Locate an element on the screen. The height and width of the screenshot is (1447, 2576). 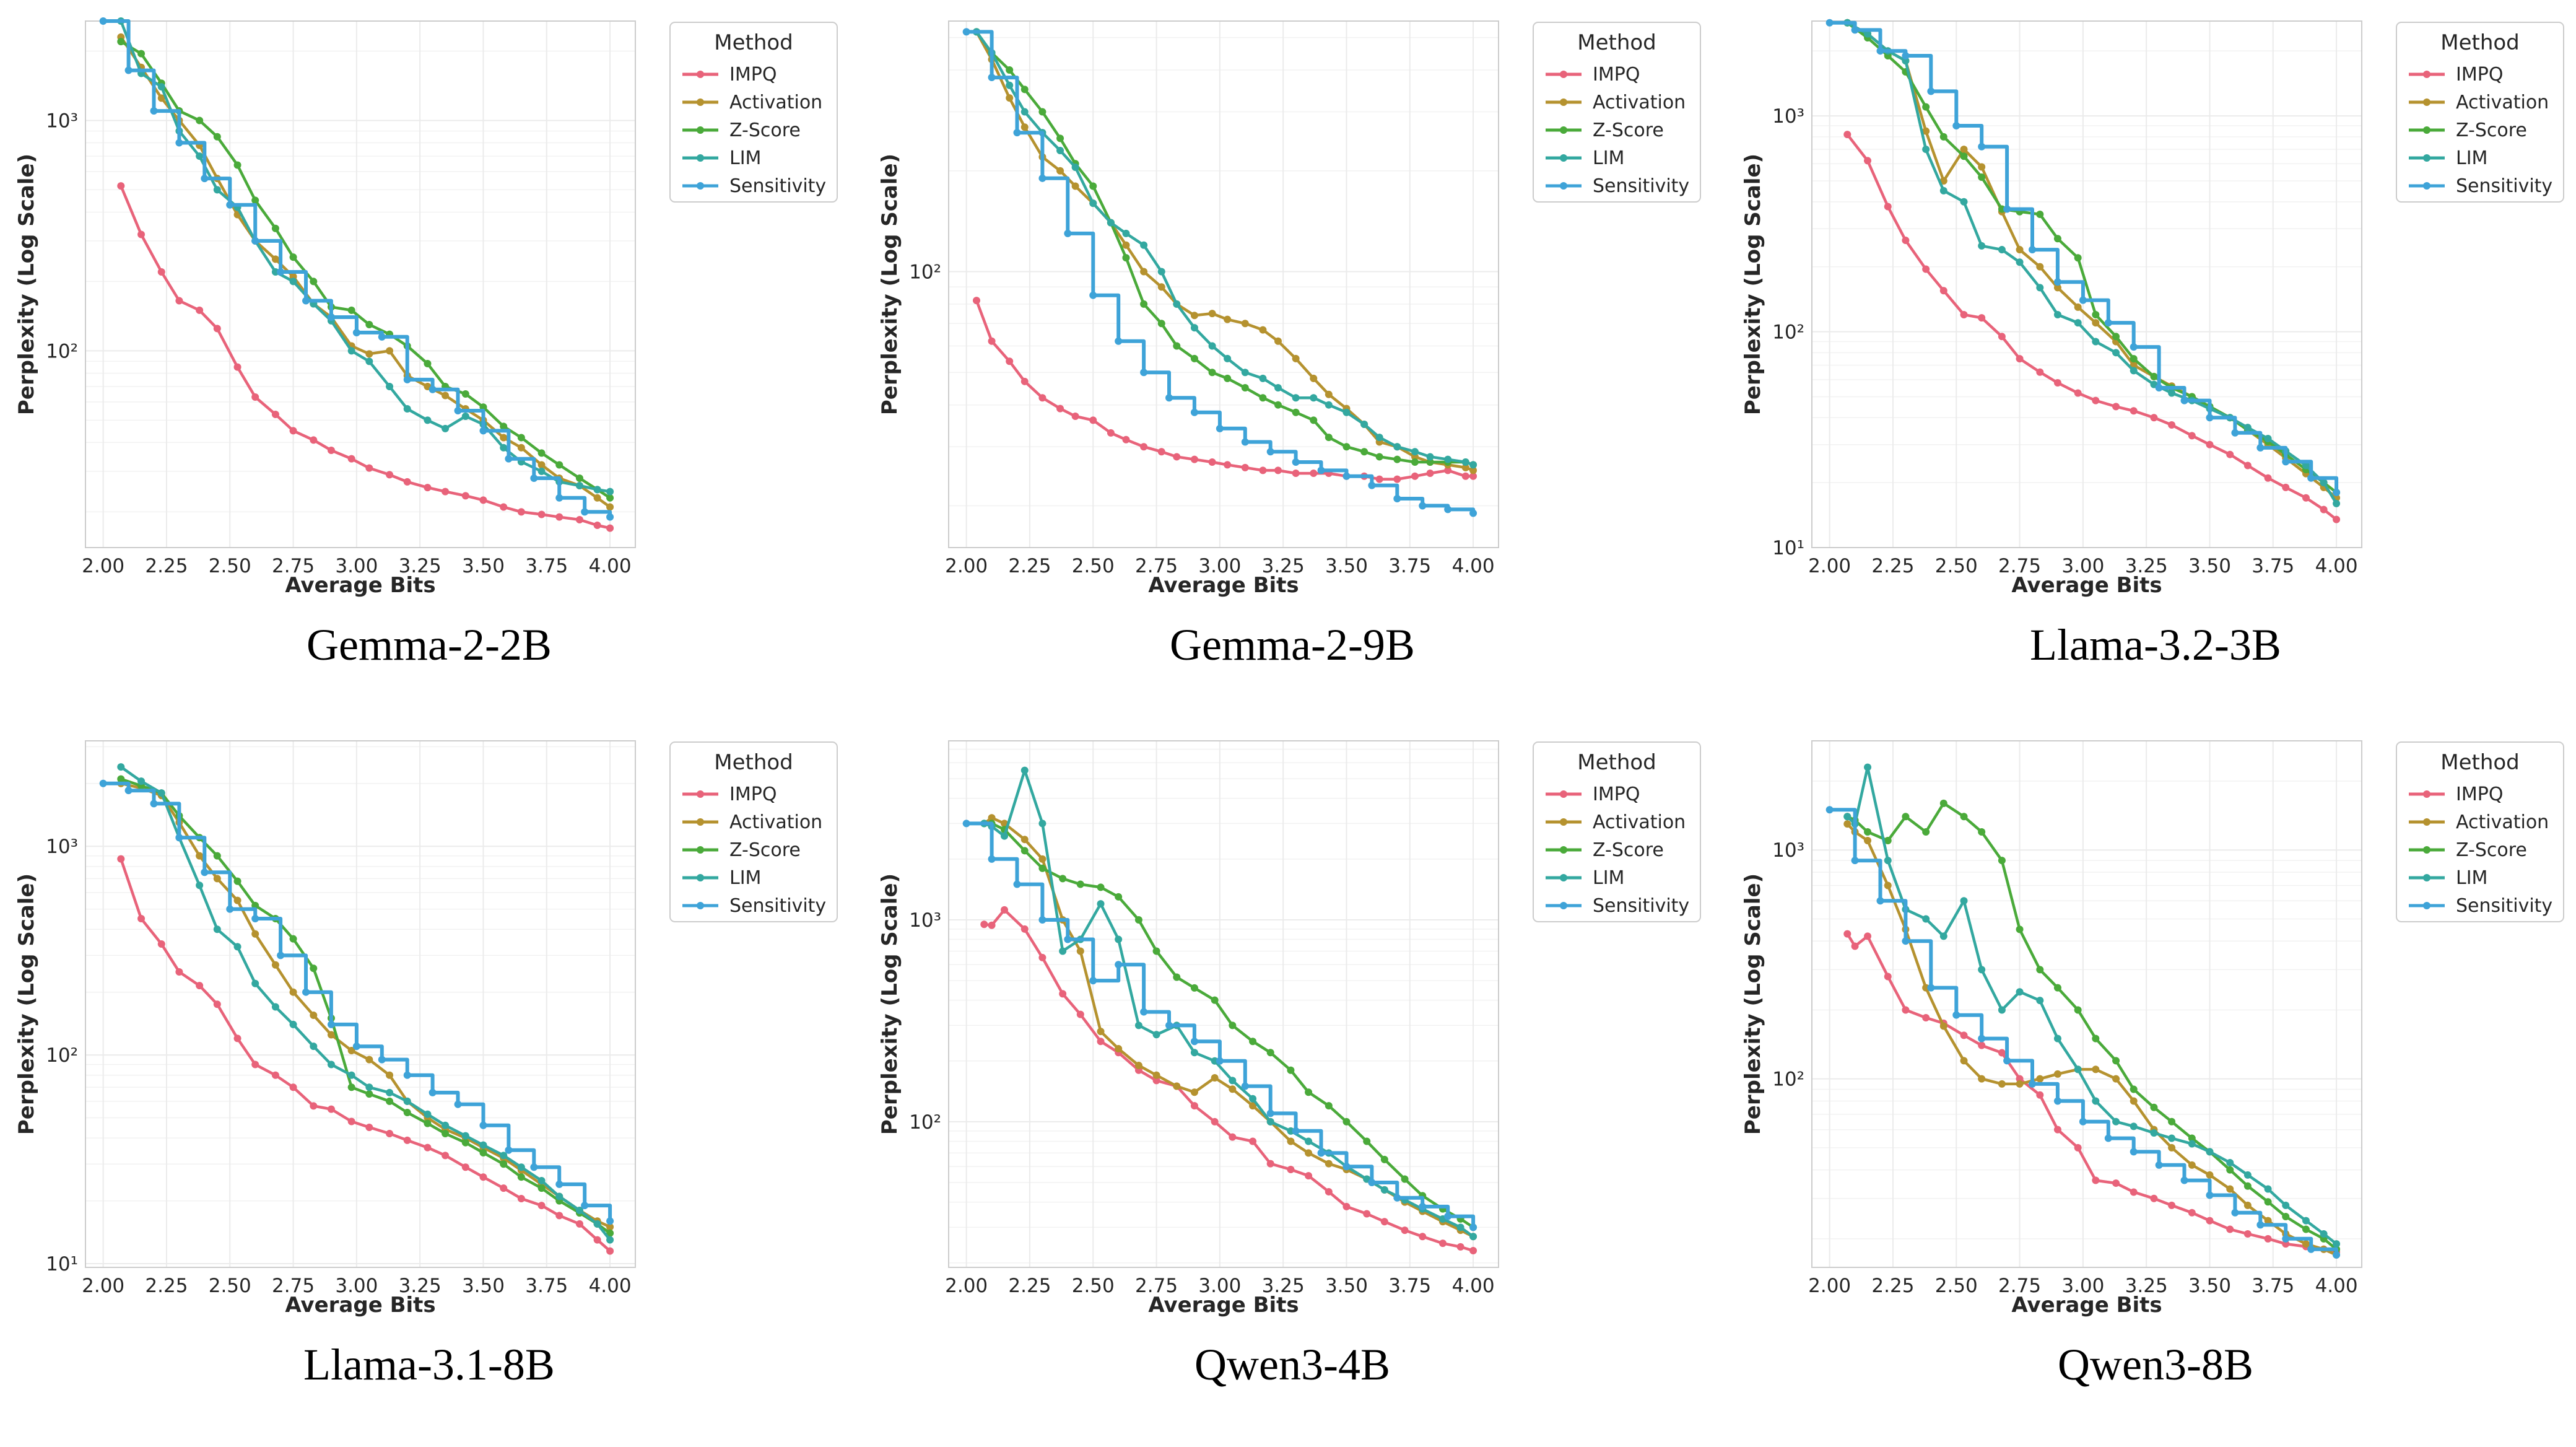
minor-gridlines is located at coordinates (2087, 1010).